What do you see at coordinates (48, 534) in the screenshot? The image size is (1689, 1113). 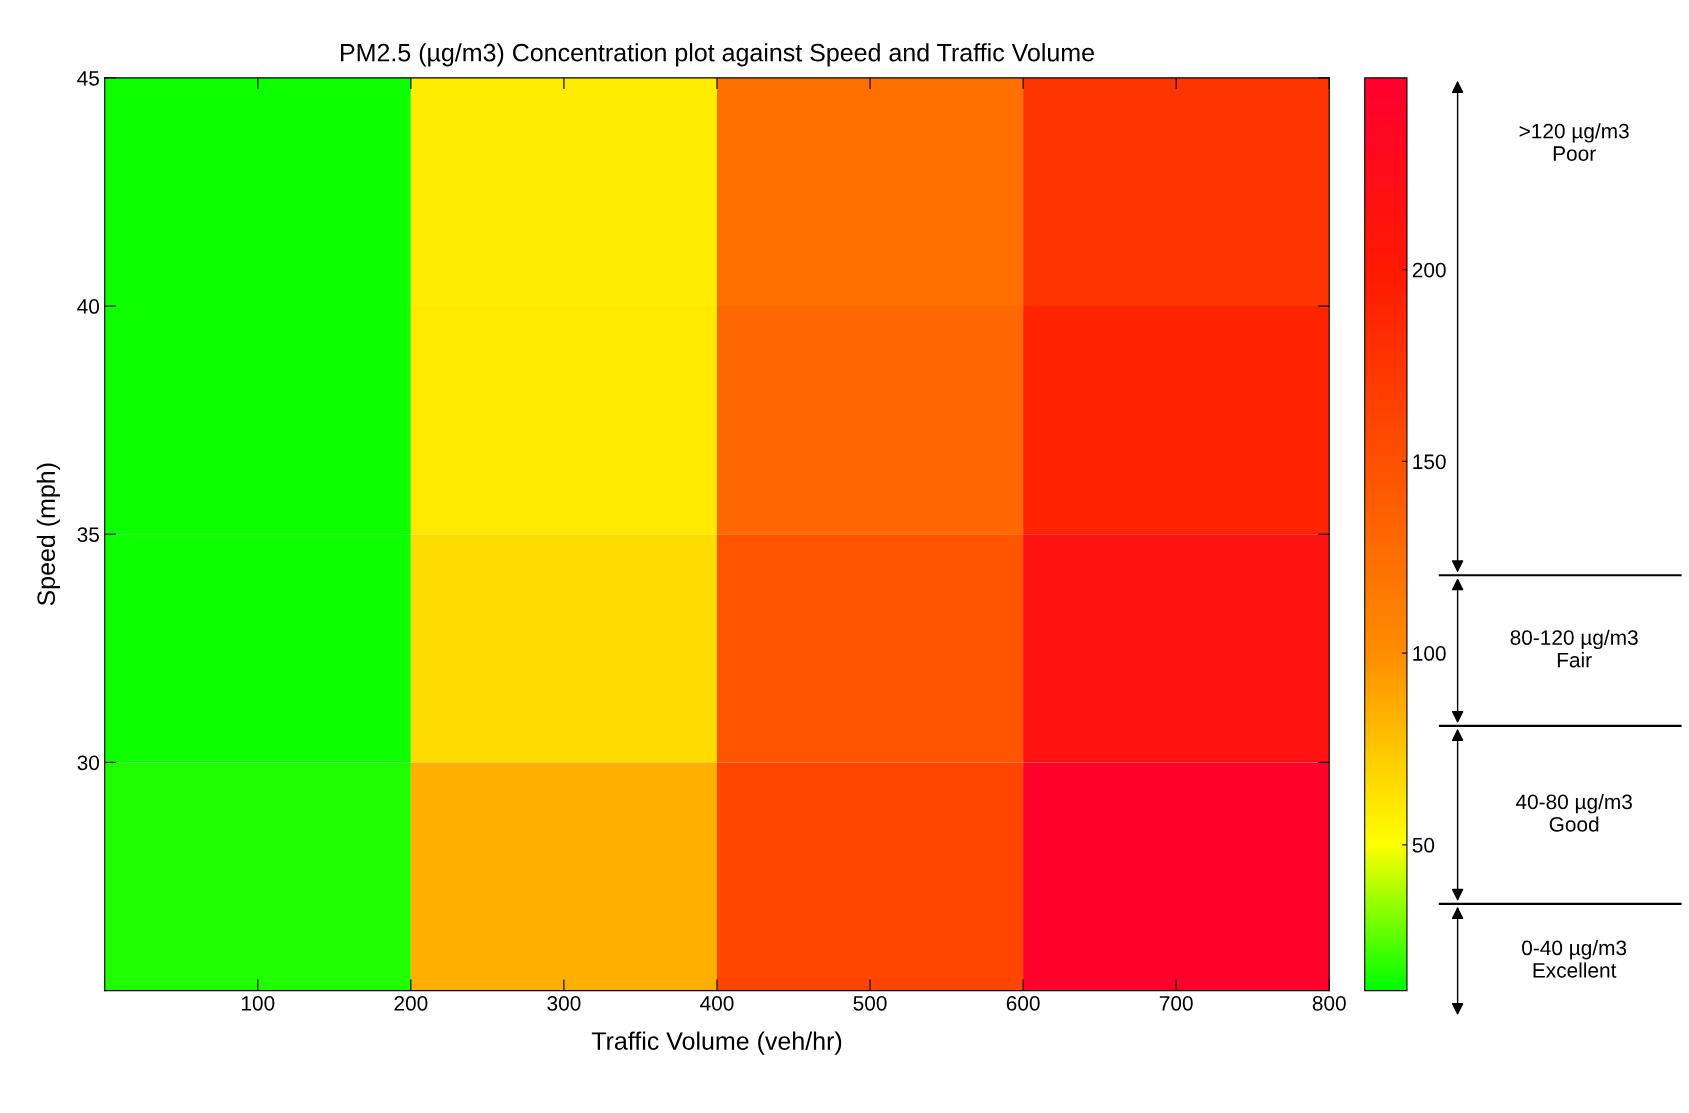 I see `y-axis-title: Speed (mph)` at bounding box center [48, 534].